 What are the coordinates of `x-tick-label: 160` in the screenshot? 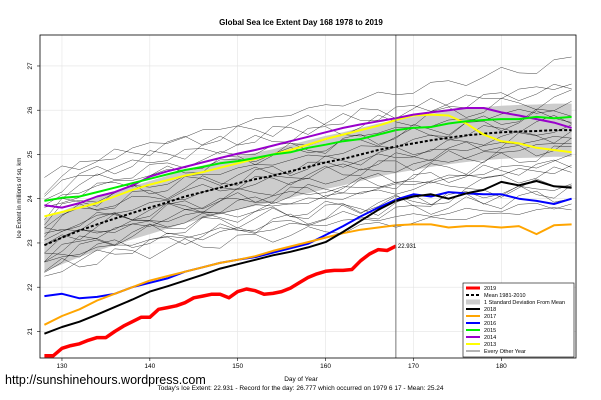 It's located at (325, 366).